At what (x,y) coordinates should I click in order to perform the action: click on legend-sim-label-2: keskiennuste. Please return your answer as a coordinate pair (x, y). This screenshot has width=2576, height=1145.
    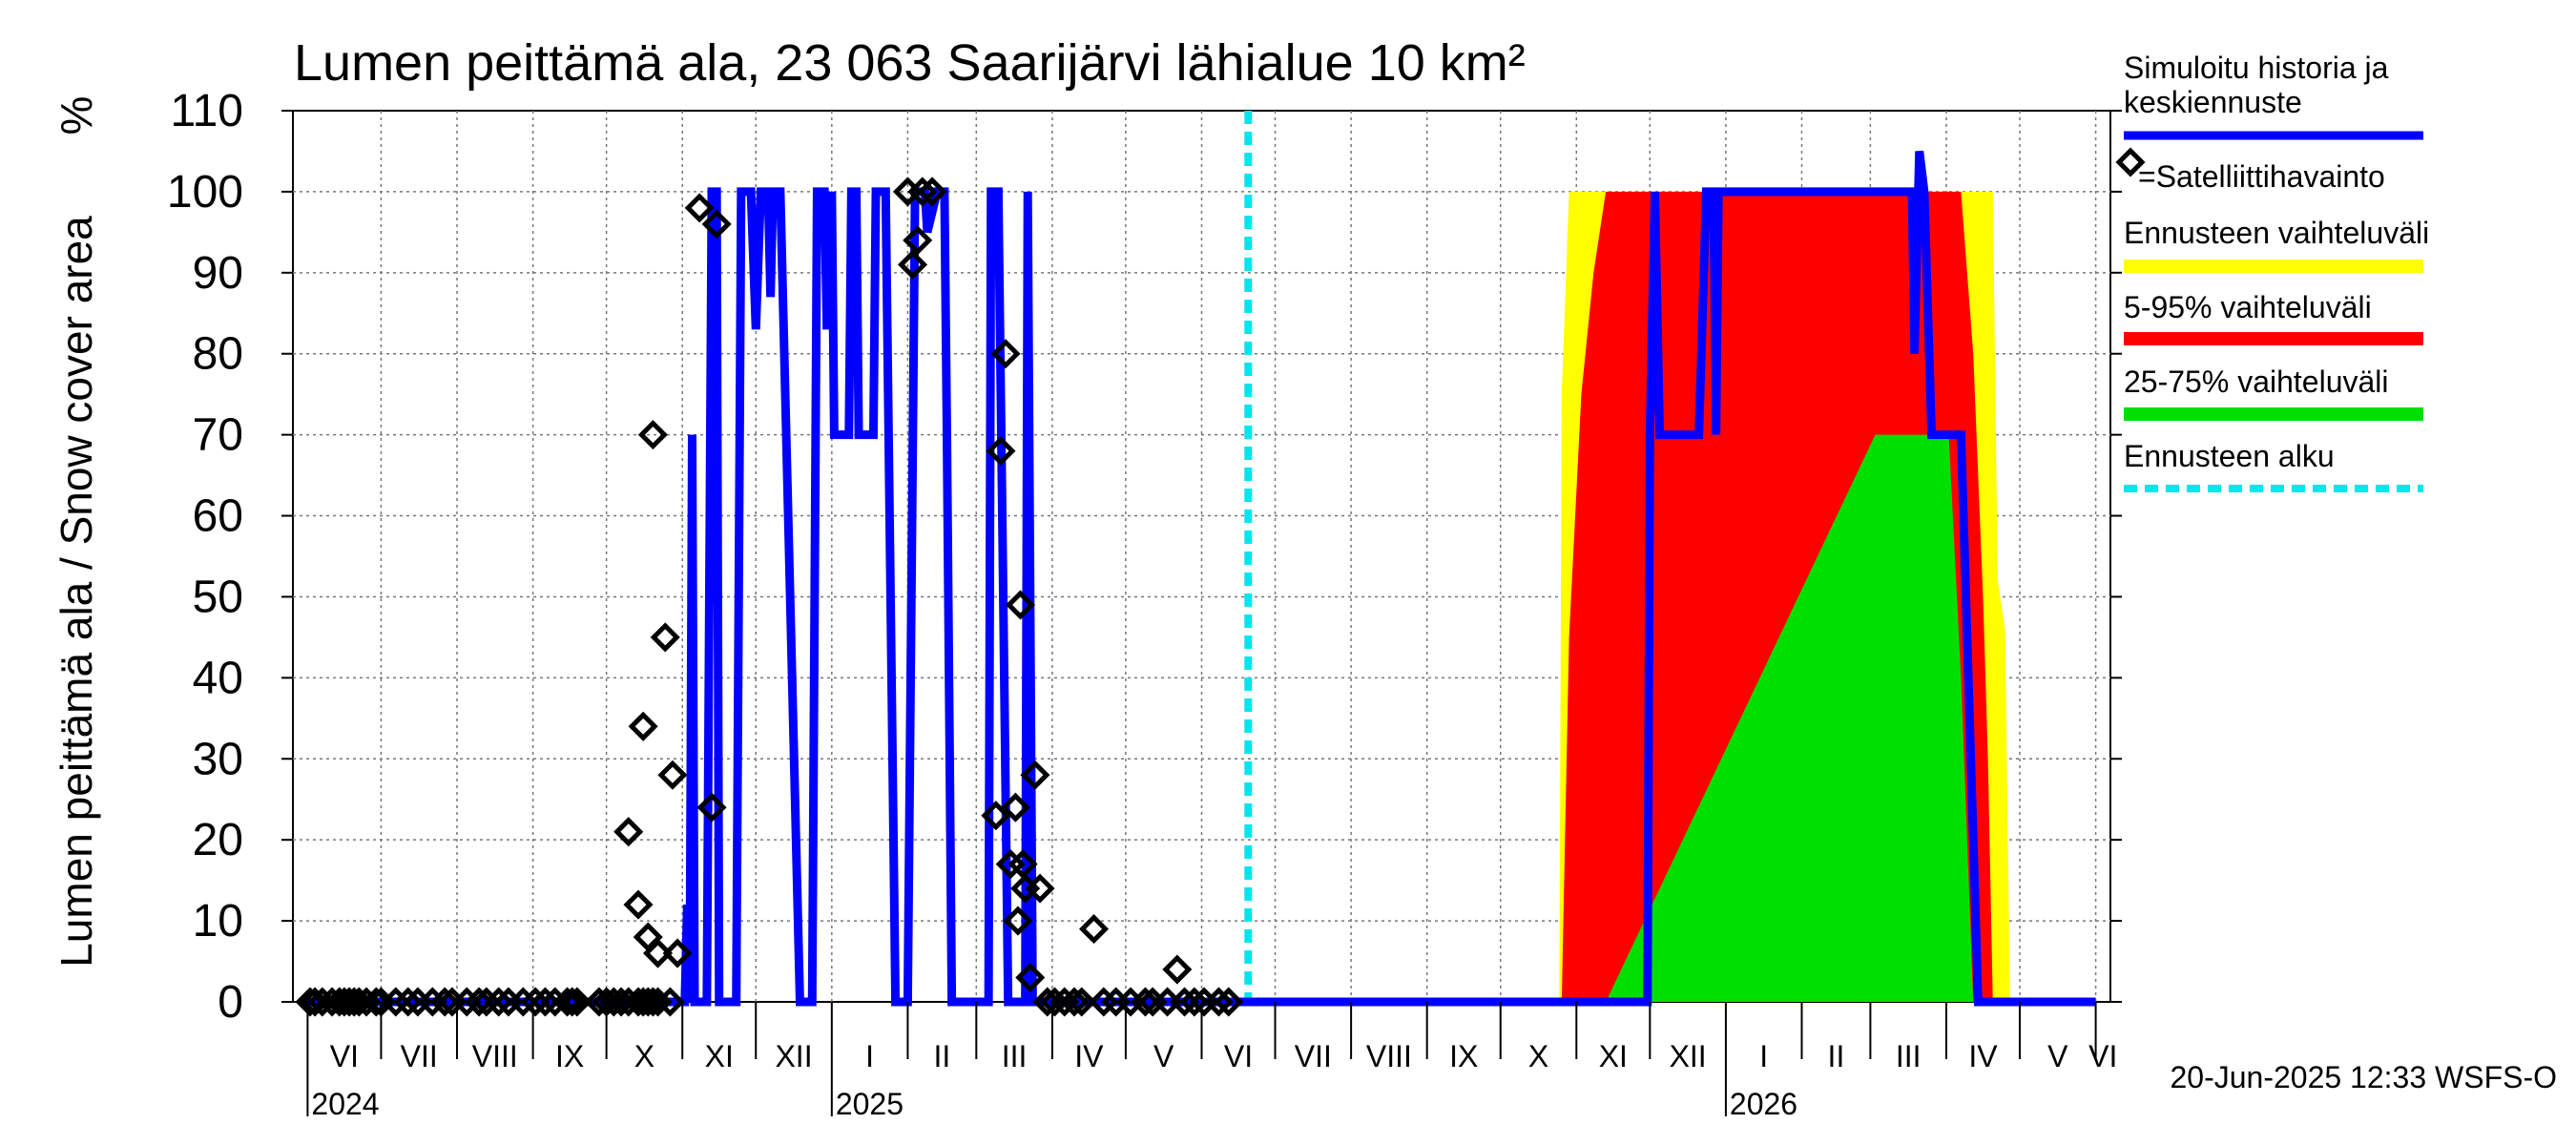
    Looking at the image, I should click on (2213, 102).